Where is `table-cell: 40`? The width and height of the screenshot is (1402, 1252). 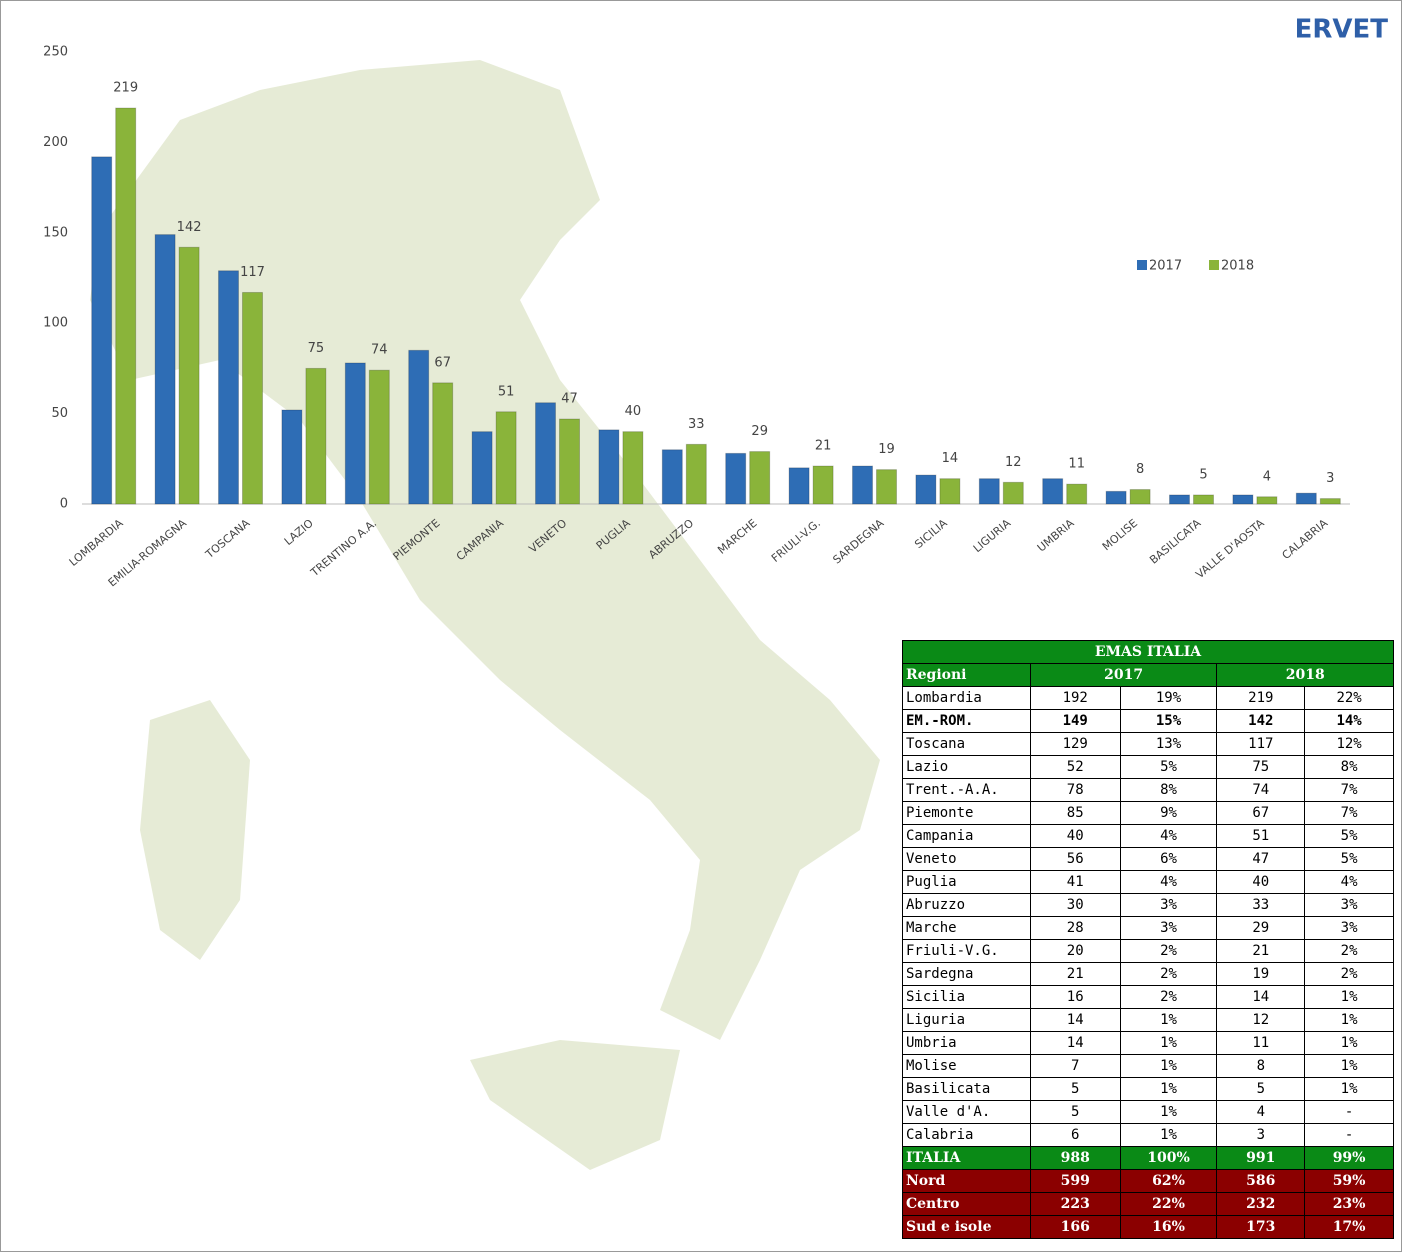
table-cell: 40 is located at coordinates (1075, 836).